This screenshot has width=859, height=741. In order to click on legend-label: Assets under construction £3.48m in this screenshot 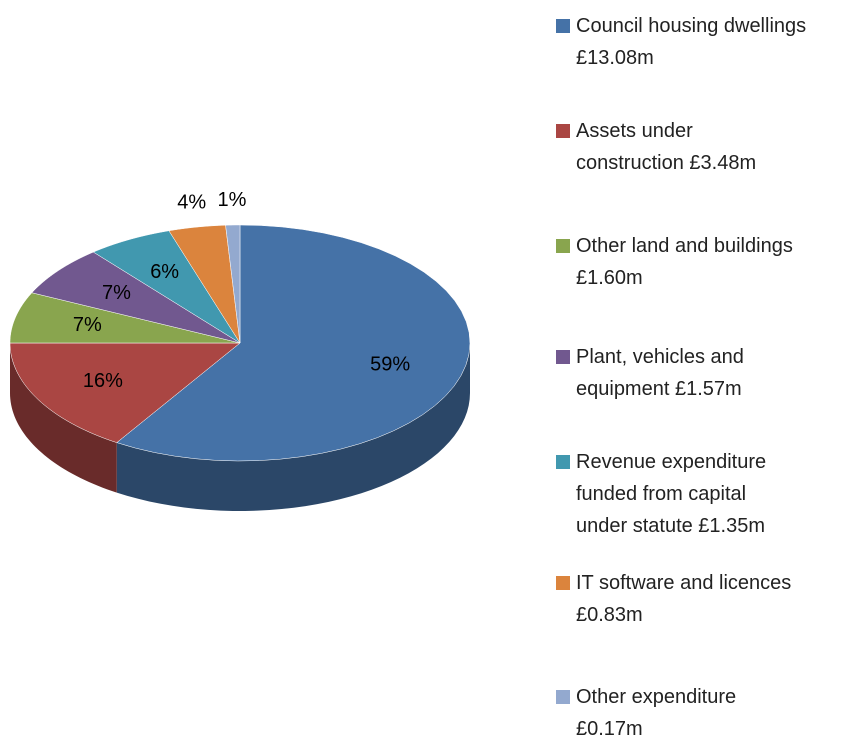, I will do `click(666, 147)`.